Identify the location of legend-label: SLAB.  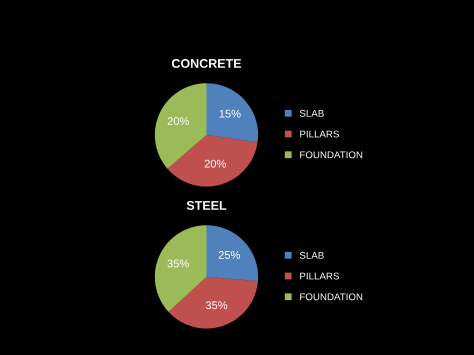
(312, 113).